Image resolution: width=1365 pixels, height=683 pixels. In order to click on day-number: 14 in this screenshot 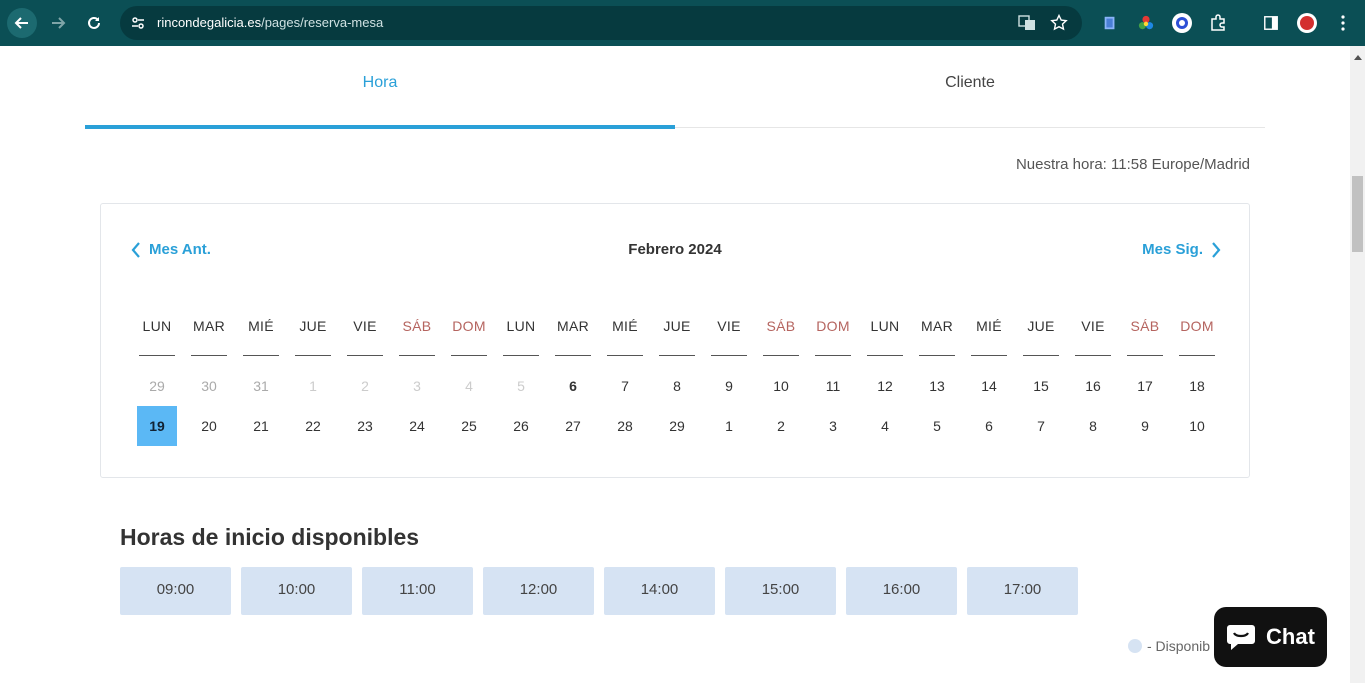, I will do `click(989, 386)`.